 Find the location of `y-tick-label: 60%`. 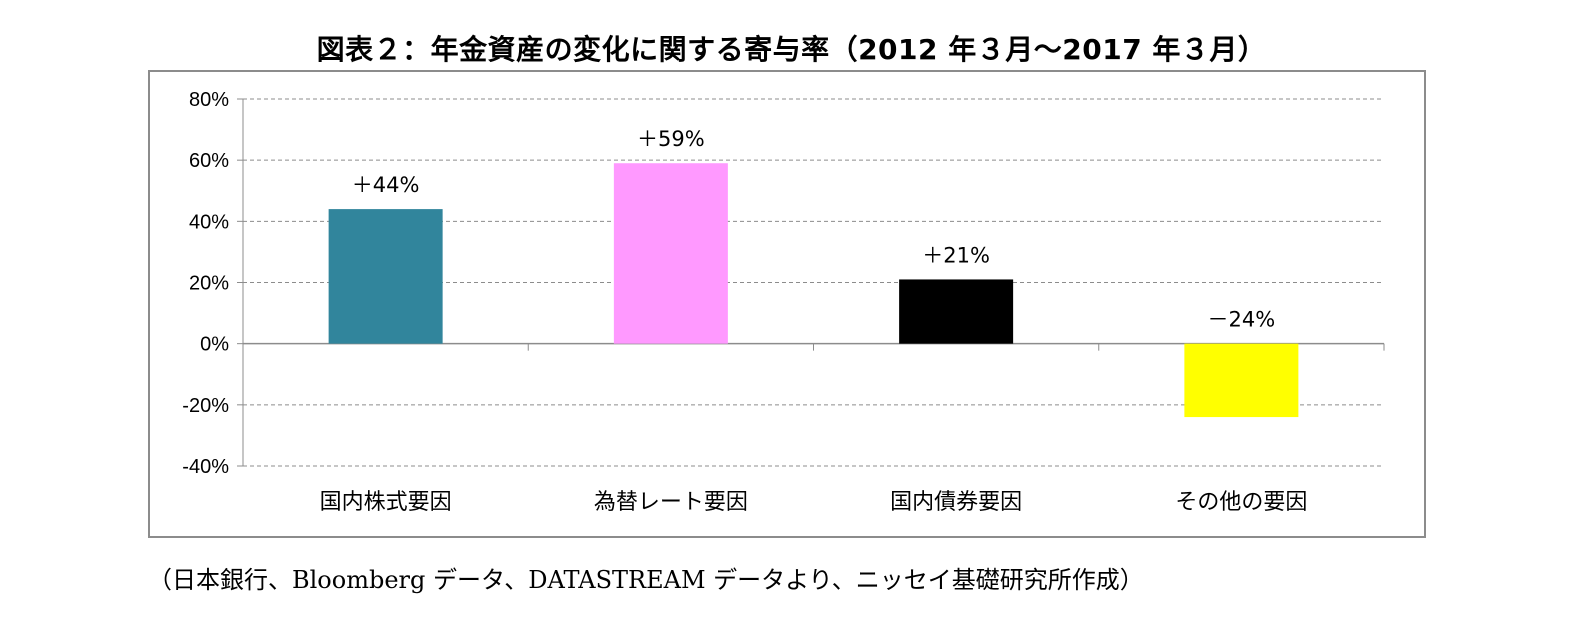

y-tick-label: 60% is located at coordinates (209, 161).